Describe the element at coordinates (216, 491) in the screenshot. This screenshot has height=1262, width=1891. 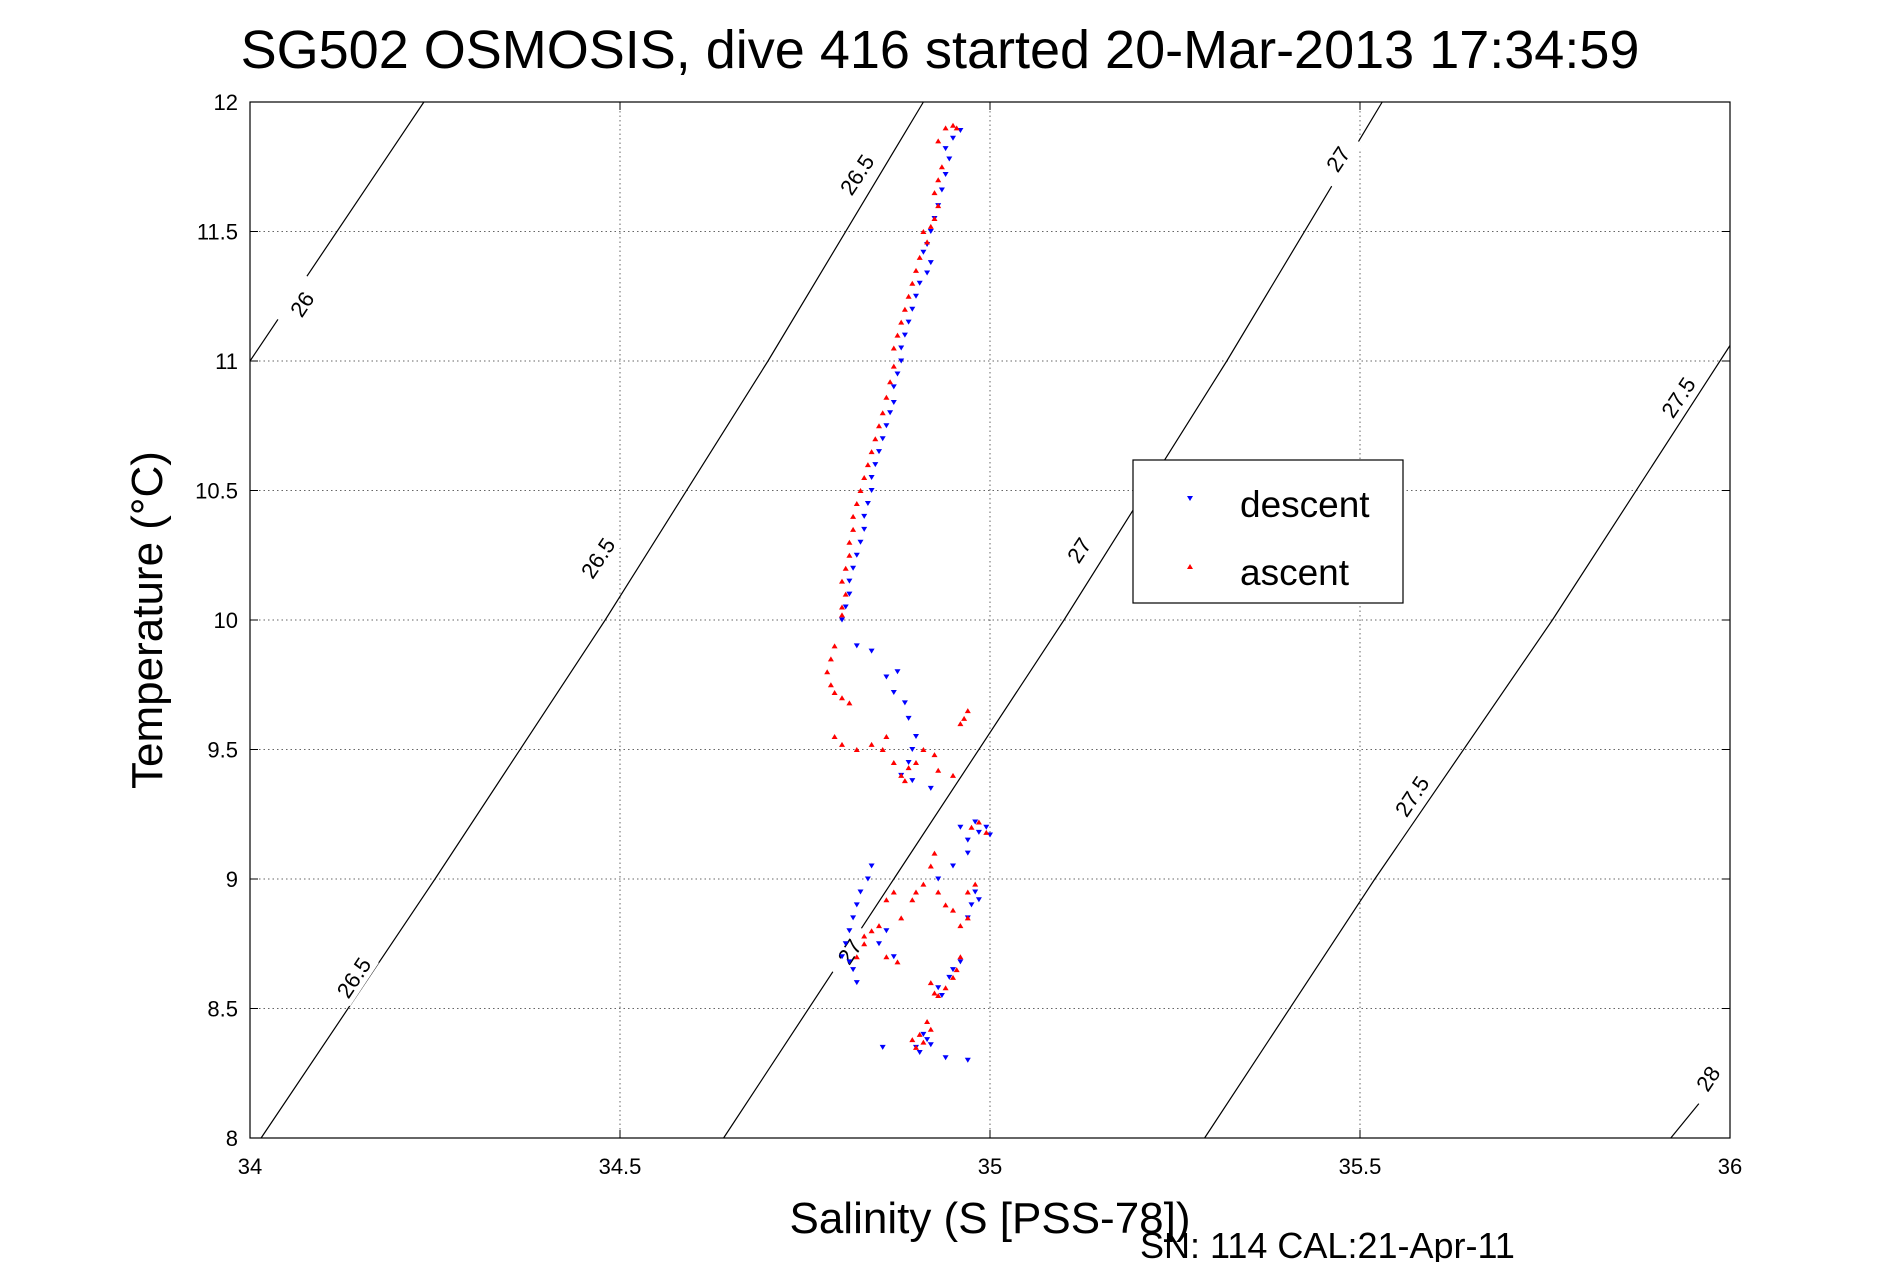
I see `y-tick-label: 10.5` at that location.